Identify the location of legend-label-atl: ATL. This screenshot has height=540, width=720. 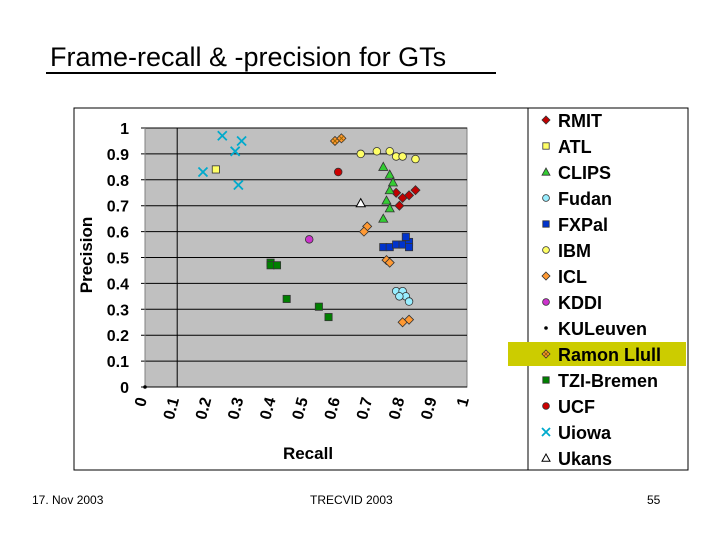
(575, 147).